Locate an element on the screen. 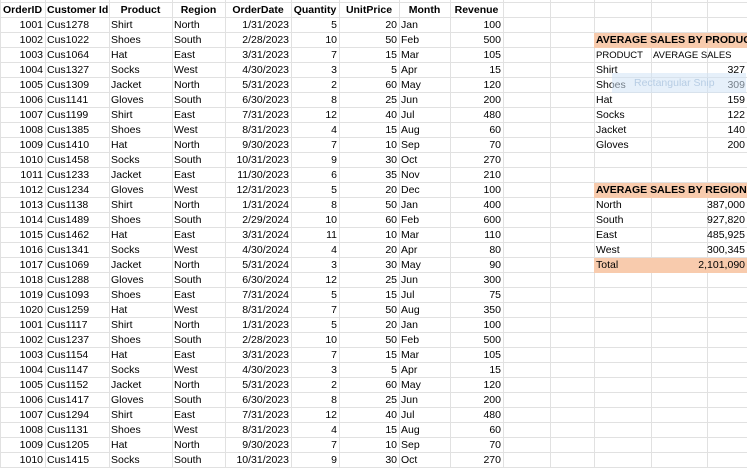 The width and height of the screenshot is (747, 468). table-cell: 1003 is located at coordinates (31, 55).